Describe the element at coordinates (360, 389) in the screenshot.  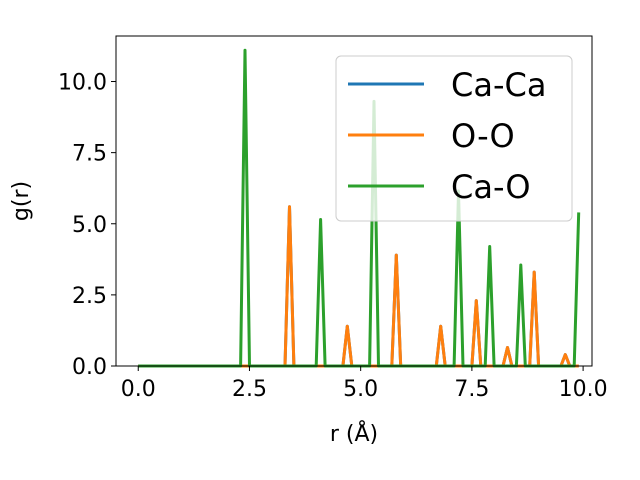
I see `x-tick-label: 5.0` at that location.